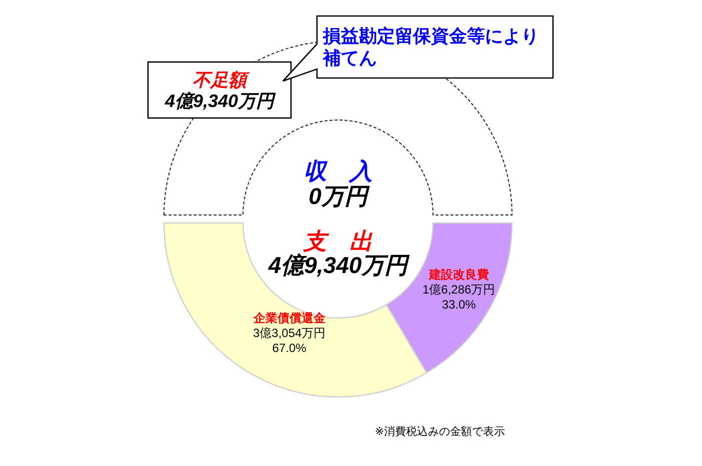 This screenshot has height=466, width=702. I want to click on data-label: 1億6,286万円, so click(459, 289).